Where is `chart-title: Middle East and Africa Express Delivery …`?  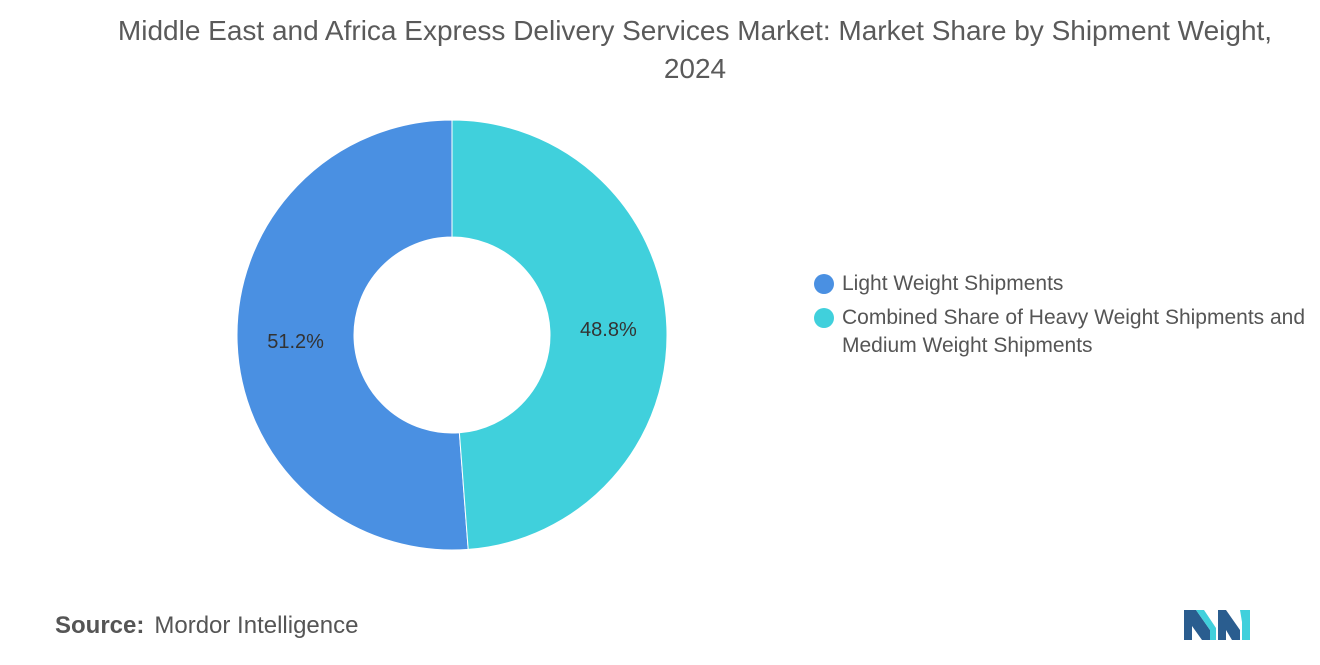 chart-title: Middle East and Africa Express Delivery … is located at coordinates (695, 49).